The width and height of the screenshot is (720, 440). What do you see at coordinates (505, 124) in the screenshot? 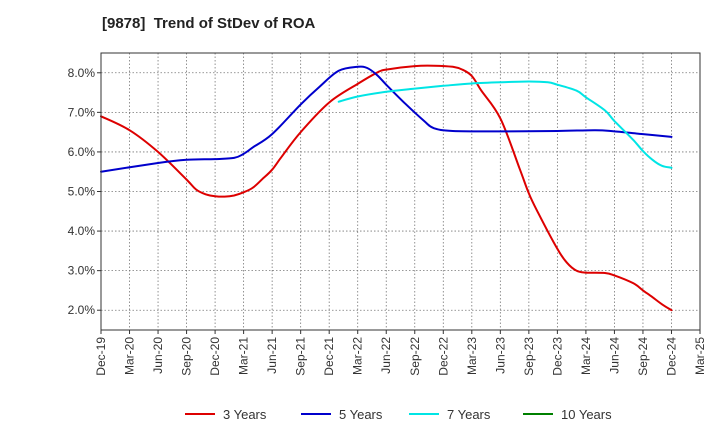
I see `series-line-7-years` at bounding box center [505, 124].